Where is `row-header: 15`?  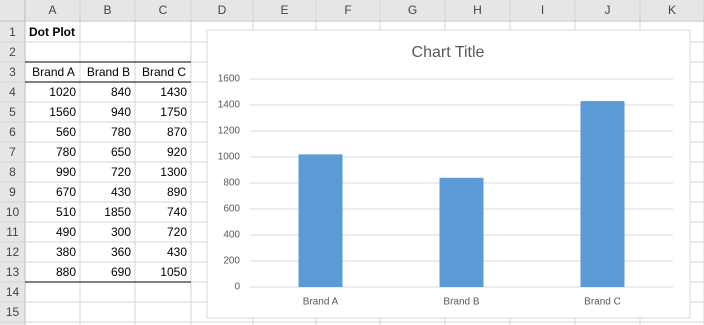 row-header: 15 is located at coordinates (13, 312).